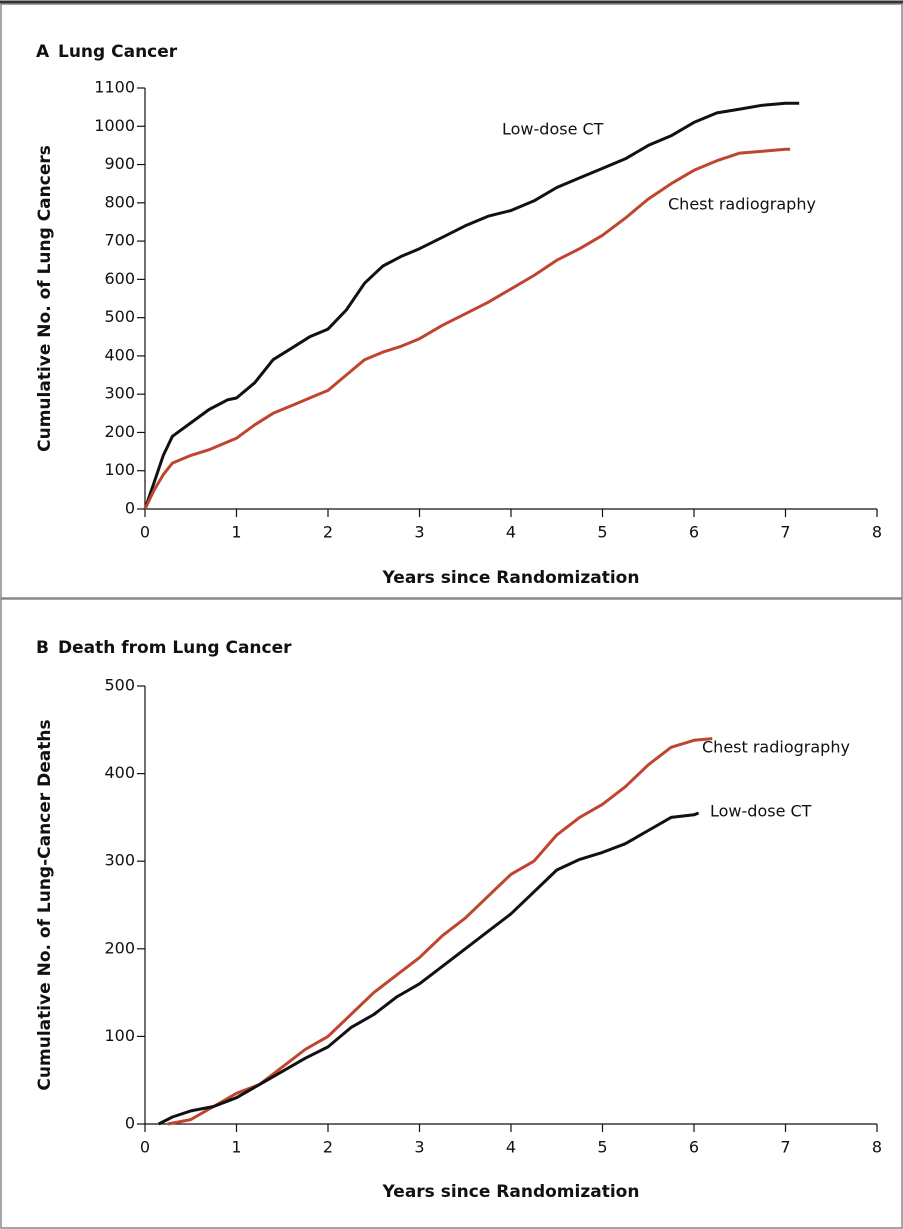 The height and width of the screenshot is (1229, 903). I want to click on y-tick-label: 1100, so click(114, 87).